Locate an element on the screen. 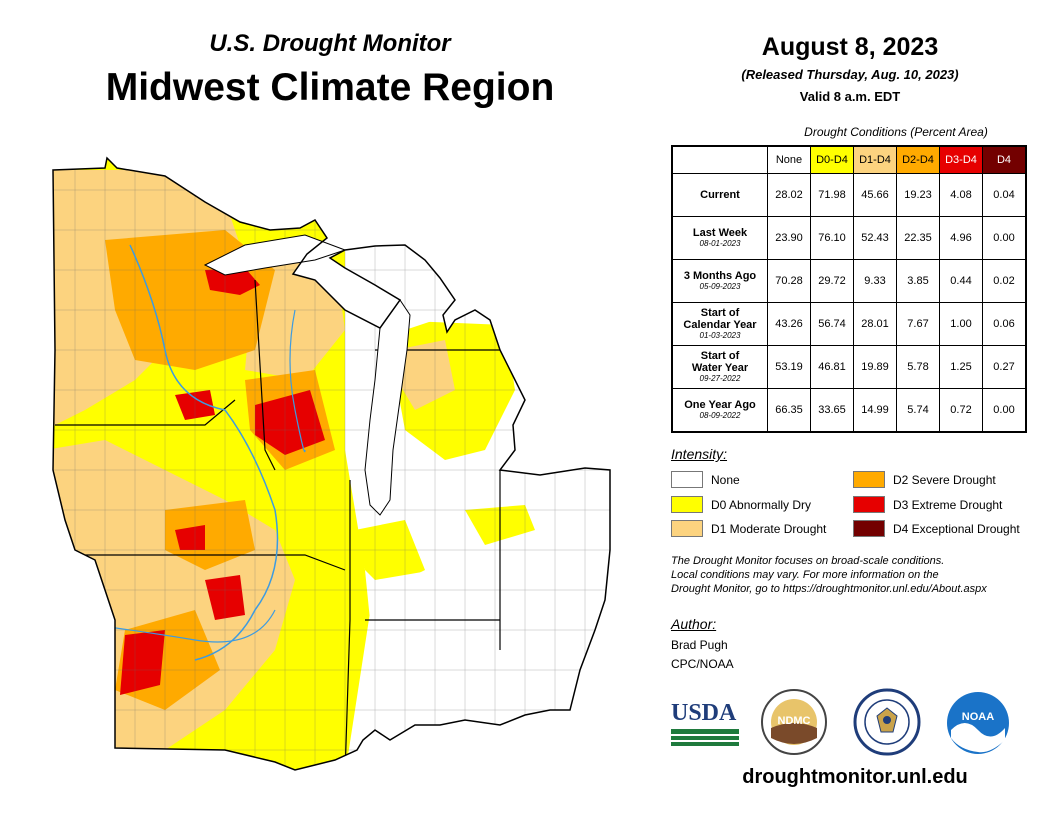 The width and height of the screenshot is (1056, 816). col-header-none: None is located at coordinates (789, 159).